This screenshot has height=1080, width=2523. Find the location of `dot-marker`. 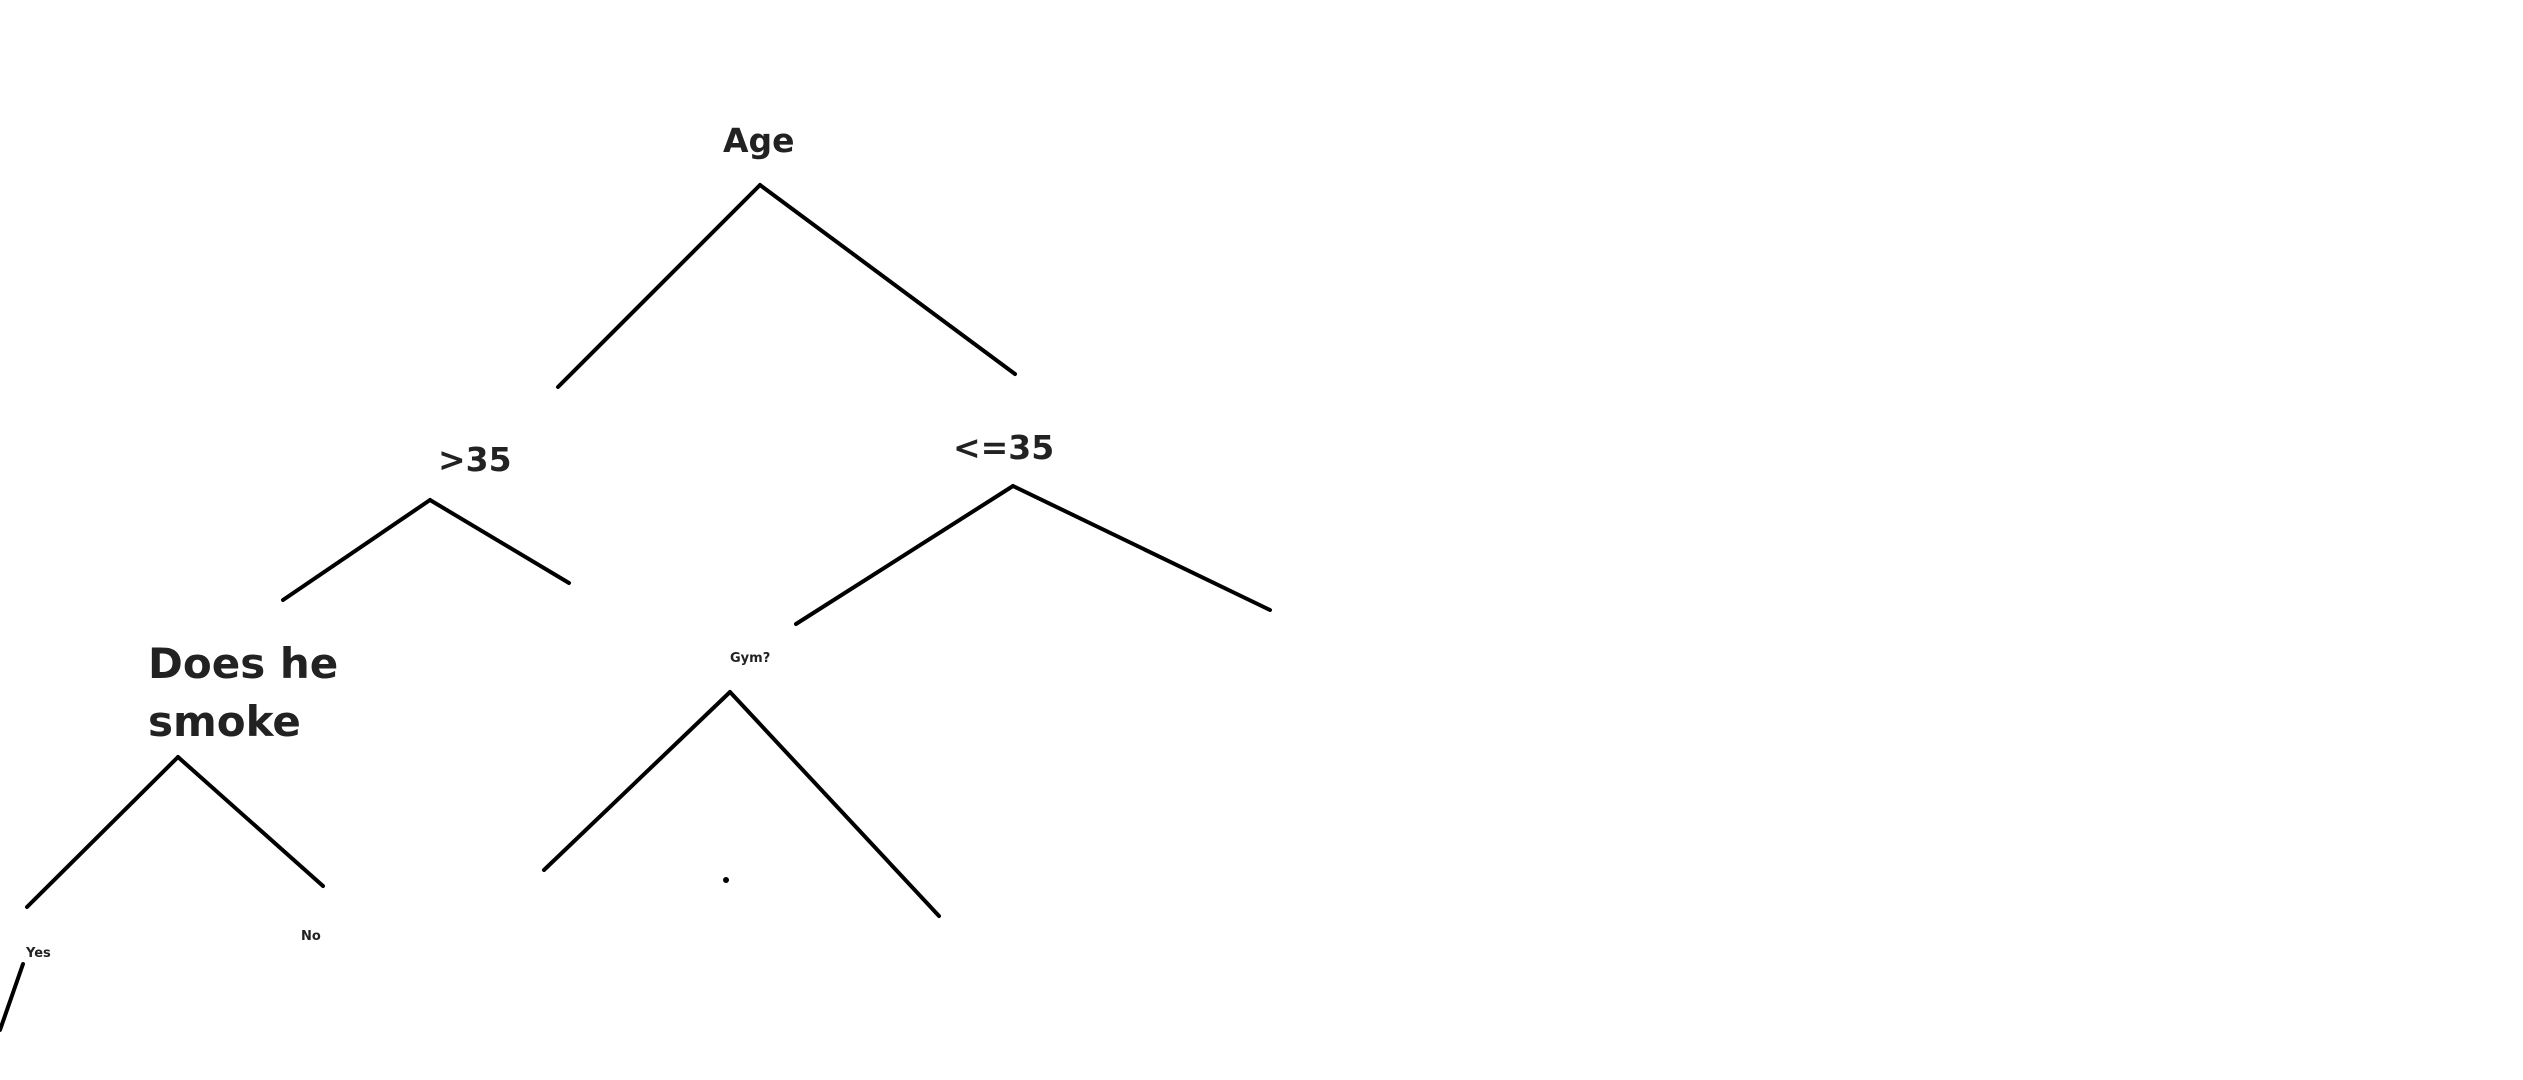

dot-marker is located at coordinates (726, 880).